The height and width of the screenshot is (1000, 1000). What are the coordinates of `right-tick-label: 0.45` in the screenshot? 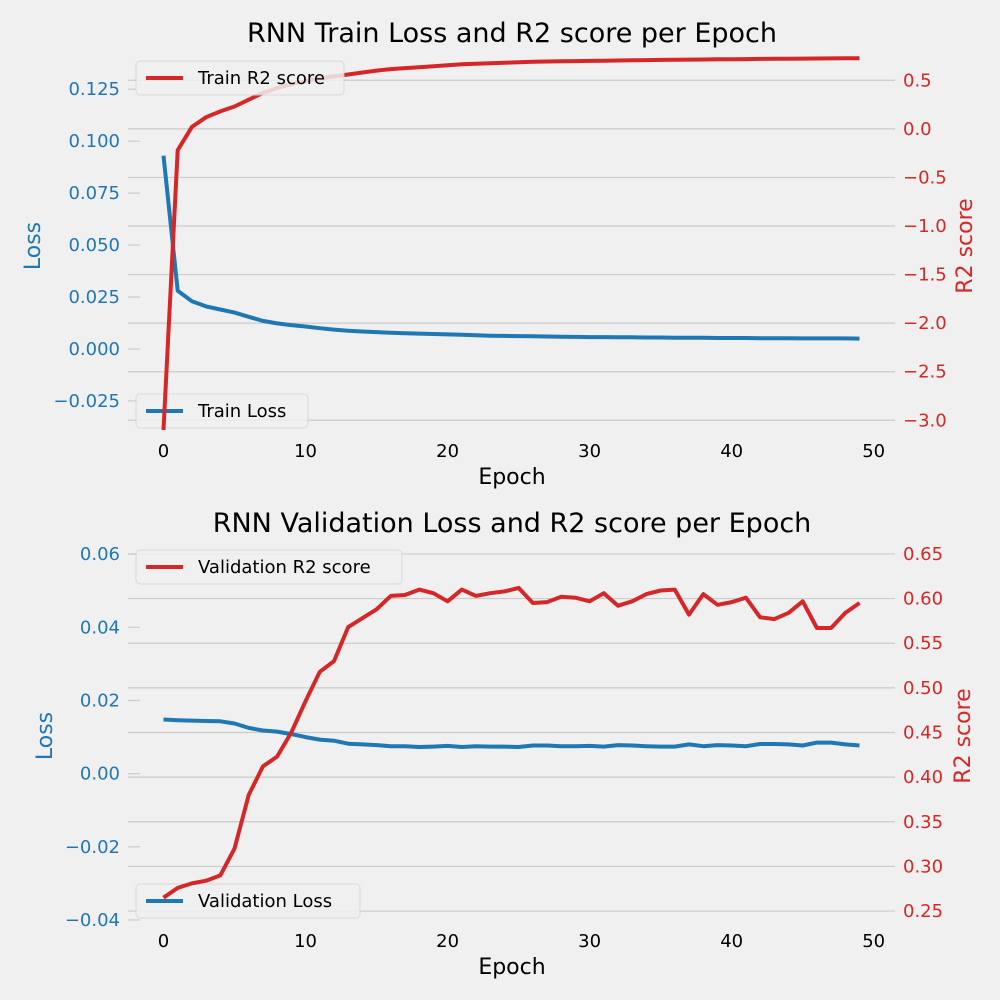 It's located at (923, 733).